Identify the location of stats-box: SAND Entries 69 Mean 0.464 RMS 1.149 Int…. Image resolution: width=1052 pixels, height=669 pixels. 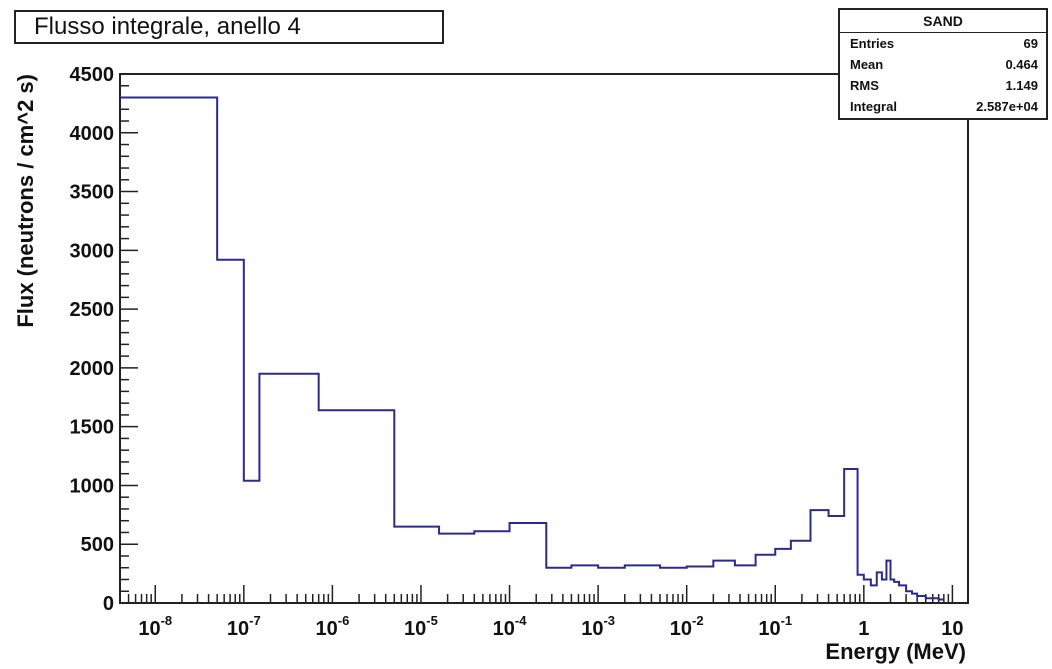
(943, 64).